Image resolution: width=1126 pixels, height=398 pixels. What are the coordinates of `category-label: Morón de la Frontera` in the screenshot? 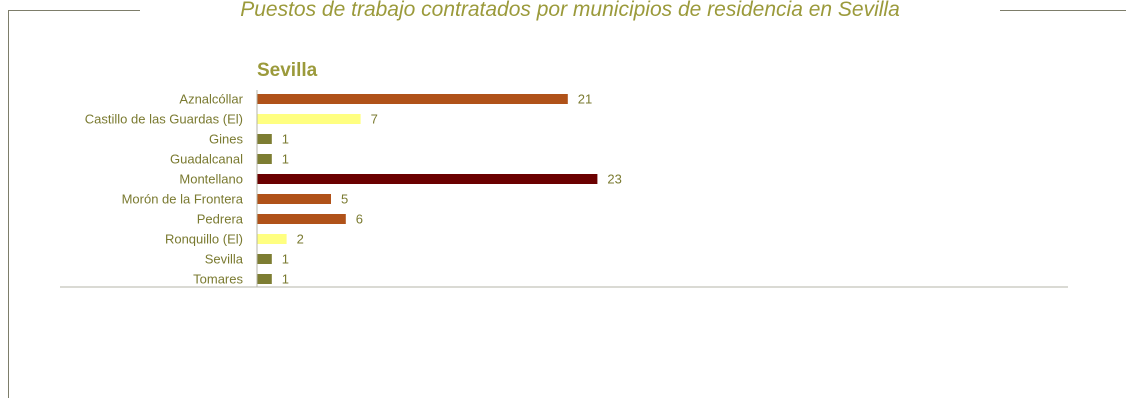 It's located at (183, 199).